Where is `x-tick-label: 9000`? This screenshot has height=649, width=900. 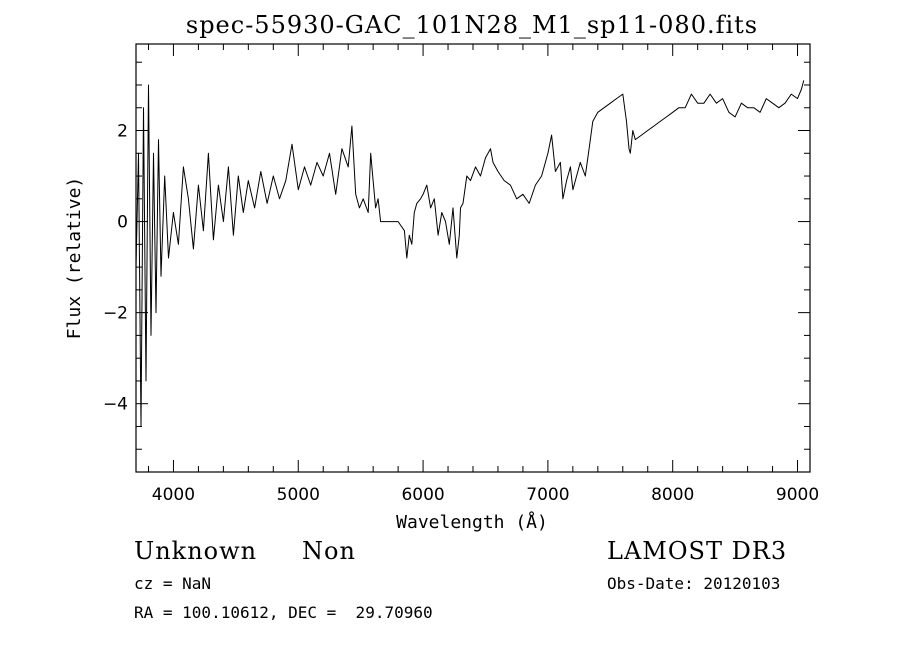
x-tick-label: 9000 is located at coordinates (797, 495).